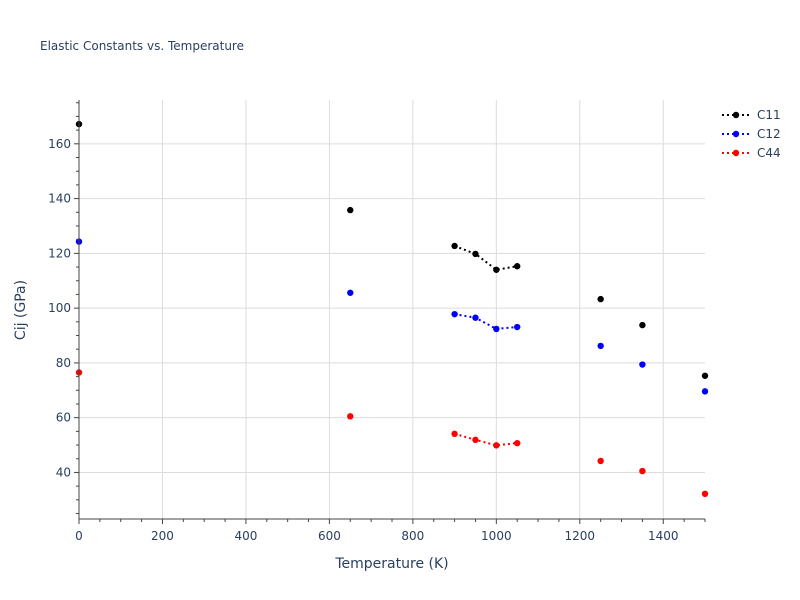 The image size is (800, 600). Describe the element at coordinates (245, 536) in the screenshot. I see `x-tick-label: 400` at that location.